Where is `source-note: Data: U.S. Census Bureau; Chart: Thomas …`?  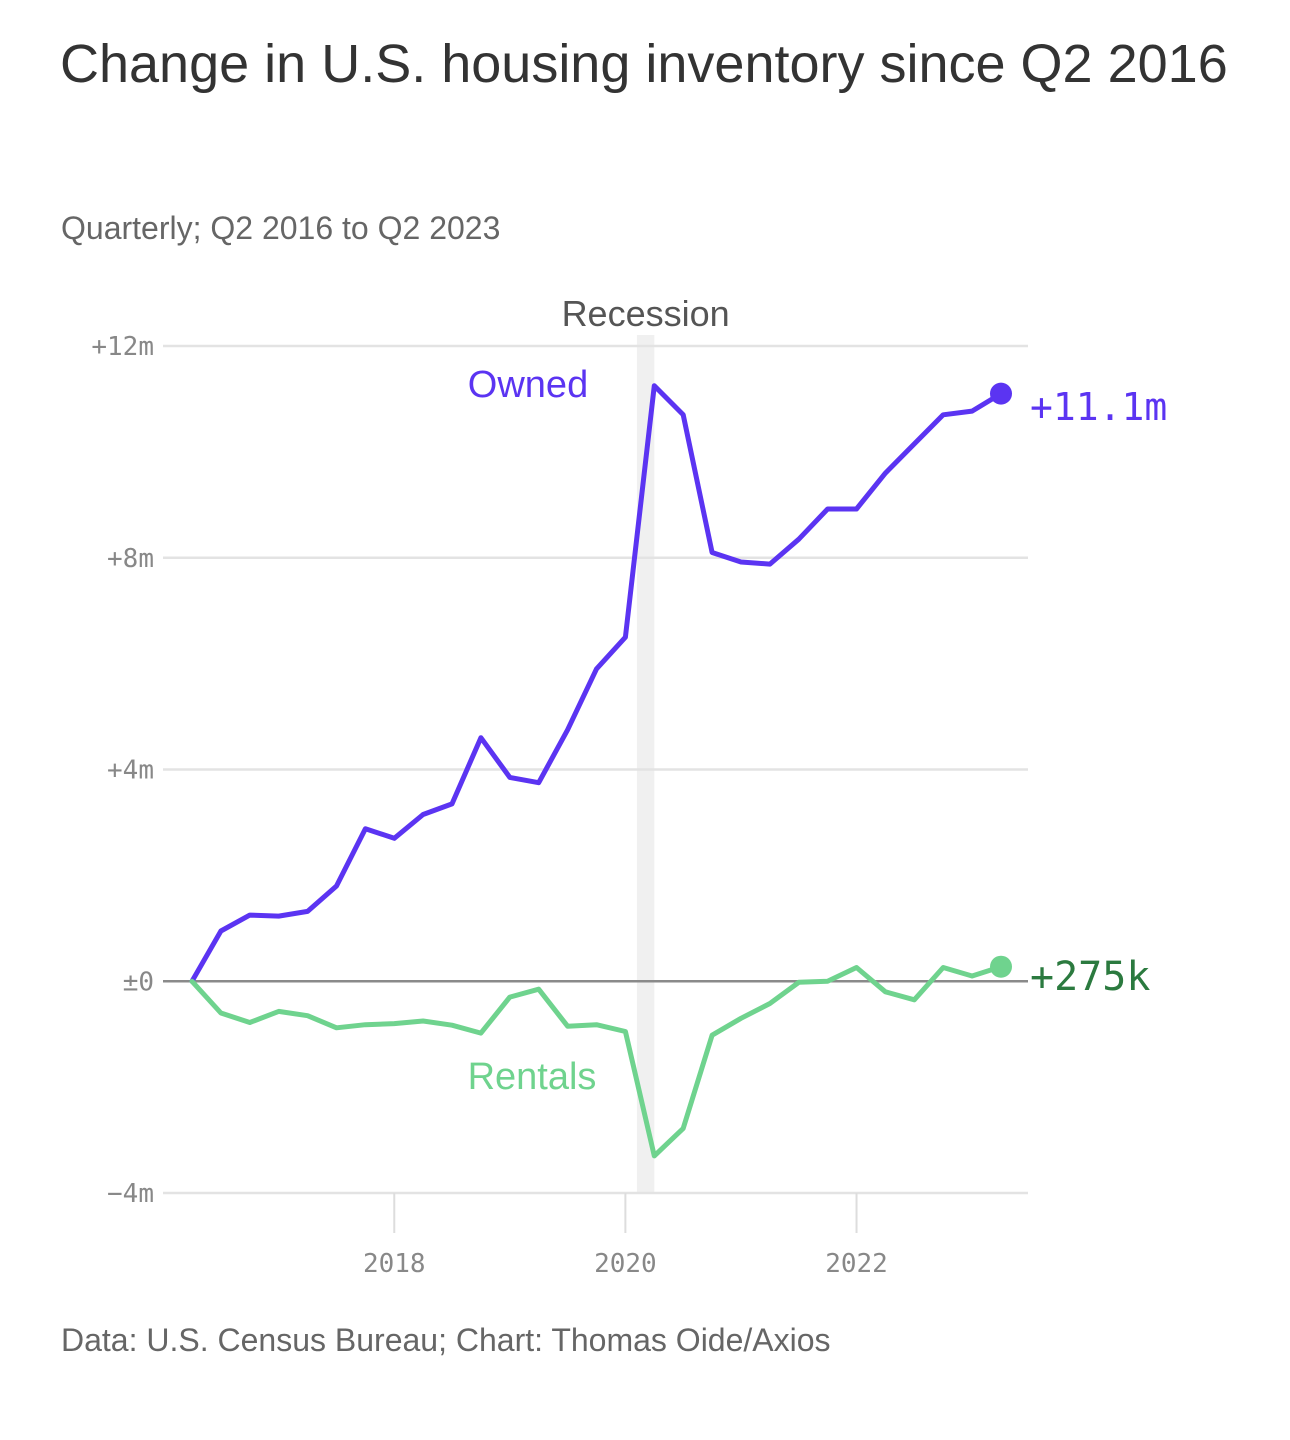 source-note: Data: U.S. Census Bureau; Chart: Thomas … is located at coordinates (446, 1340).